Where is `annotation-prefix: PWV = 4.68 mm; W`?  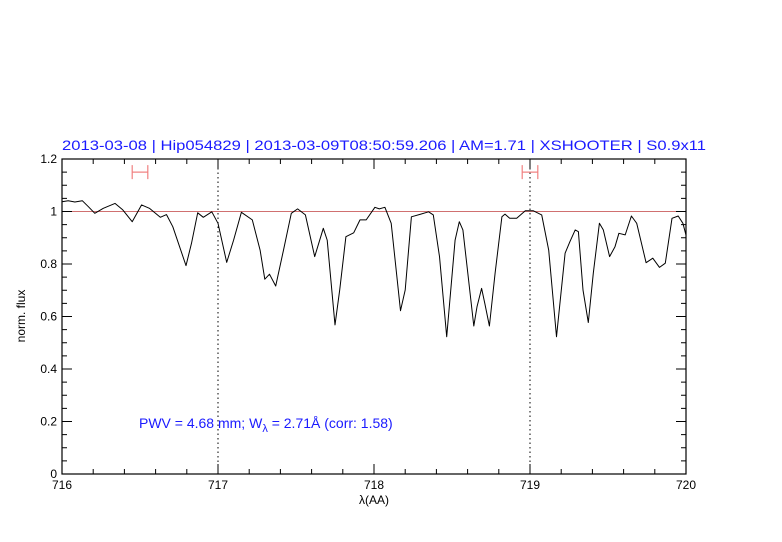 annotation-prefix: PWV = 4.68 mm; W is located at coordinates (201, 423).